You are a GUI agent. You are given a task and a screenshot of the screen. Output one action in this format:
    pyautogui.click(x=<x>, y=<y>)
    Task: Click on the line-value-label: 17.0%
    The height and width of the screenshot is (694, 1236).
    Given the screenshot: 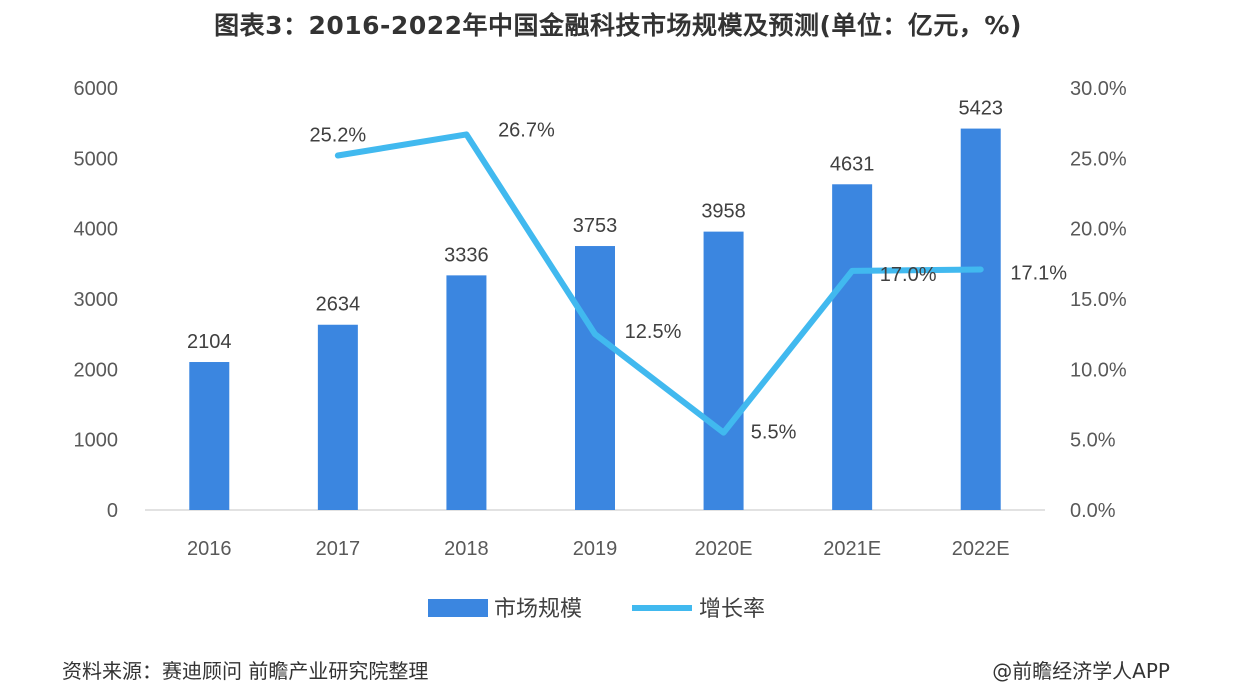 What is the action you would take?
    pyautogui.click(x=908, y=275)
    